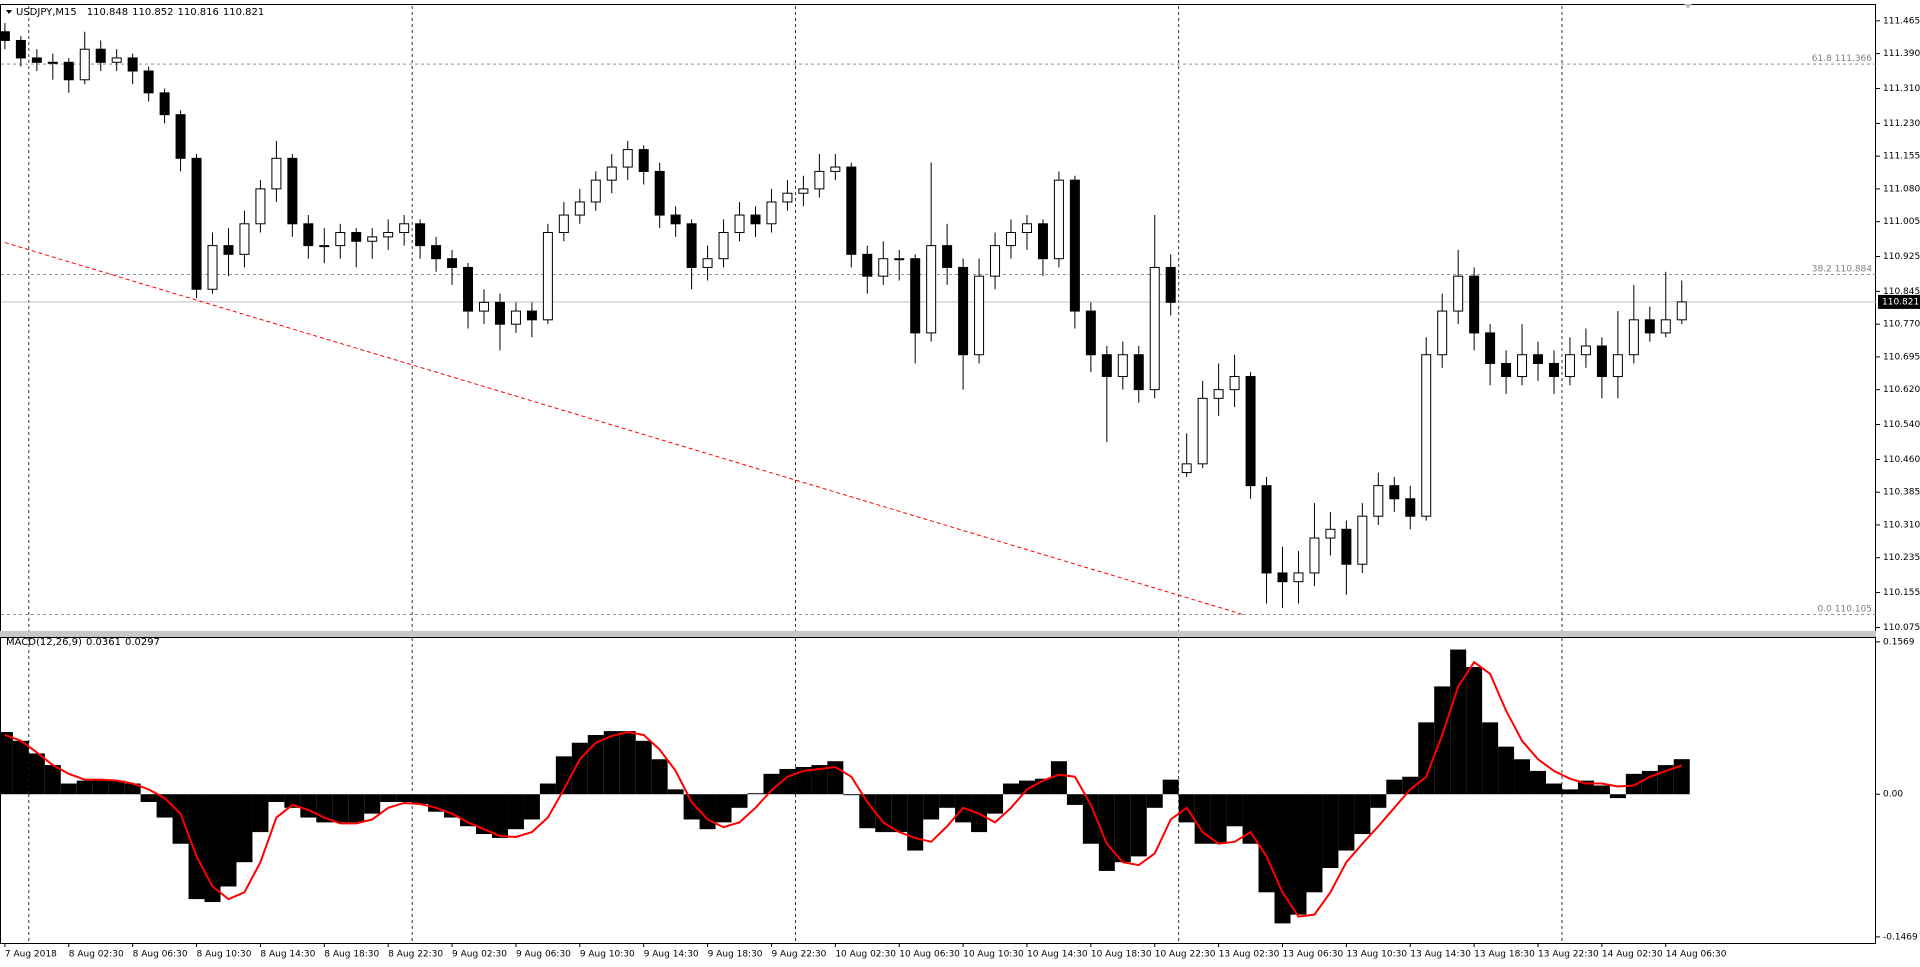 The height and width of the screenshot is (967, 1920). Describe the element at coordinates (1504, 955) in the screenshot. I see `x-tick-label: 13 Aug 18:30` at that location.